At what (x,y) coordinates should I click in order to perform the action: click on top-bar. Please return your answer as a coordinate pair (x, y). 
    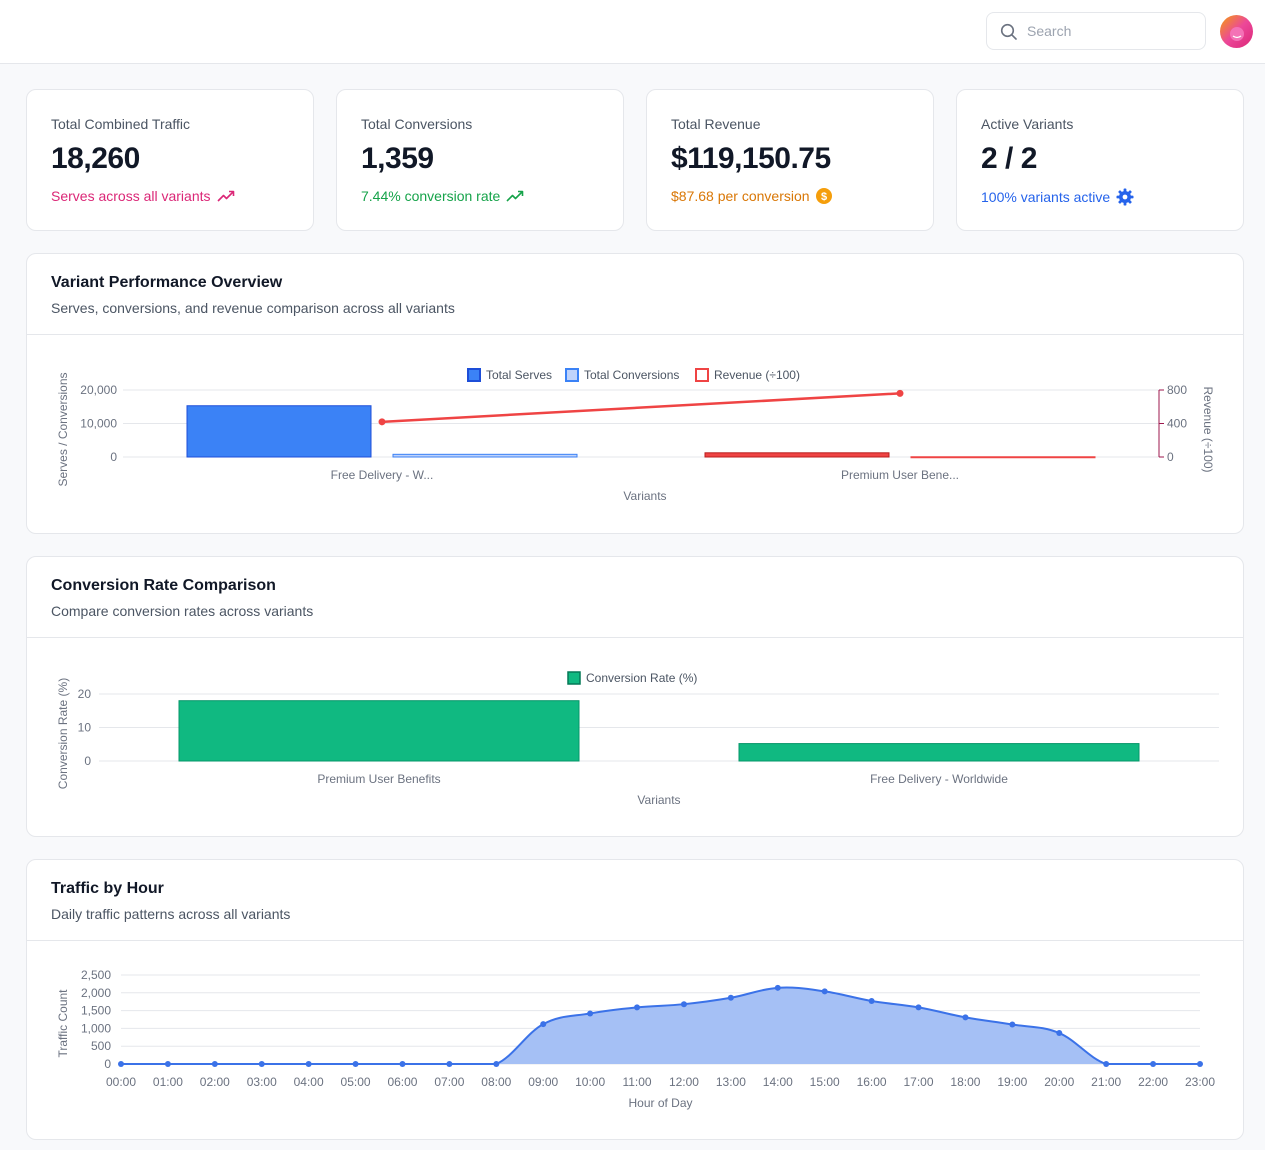
    Looking at the image, I should click on (632, 32).